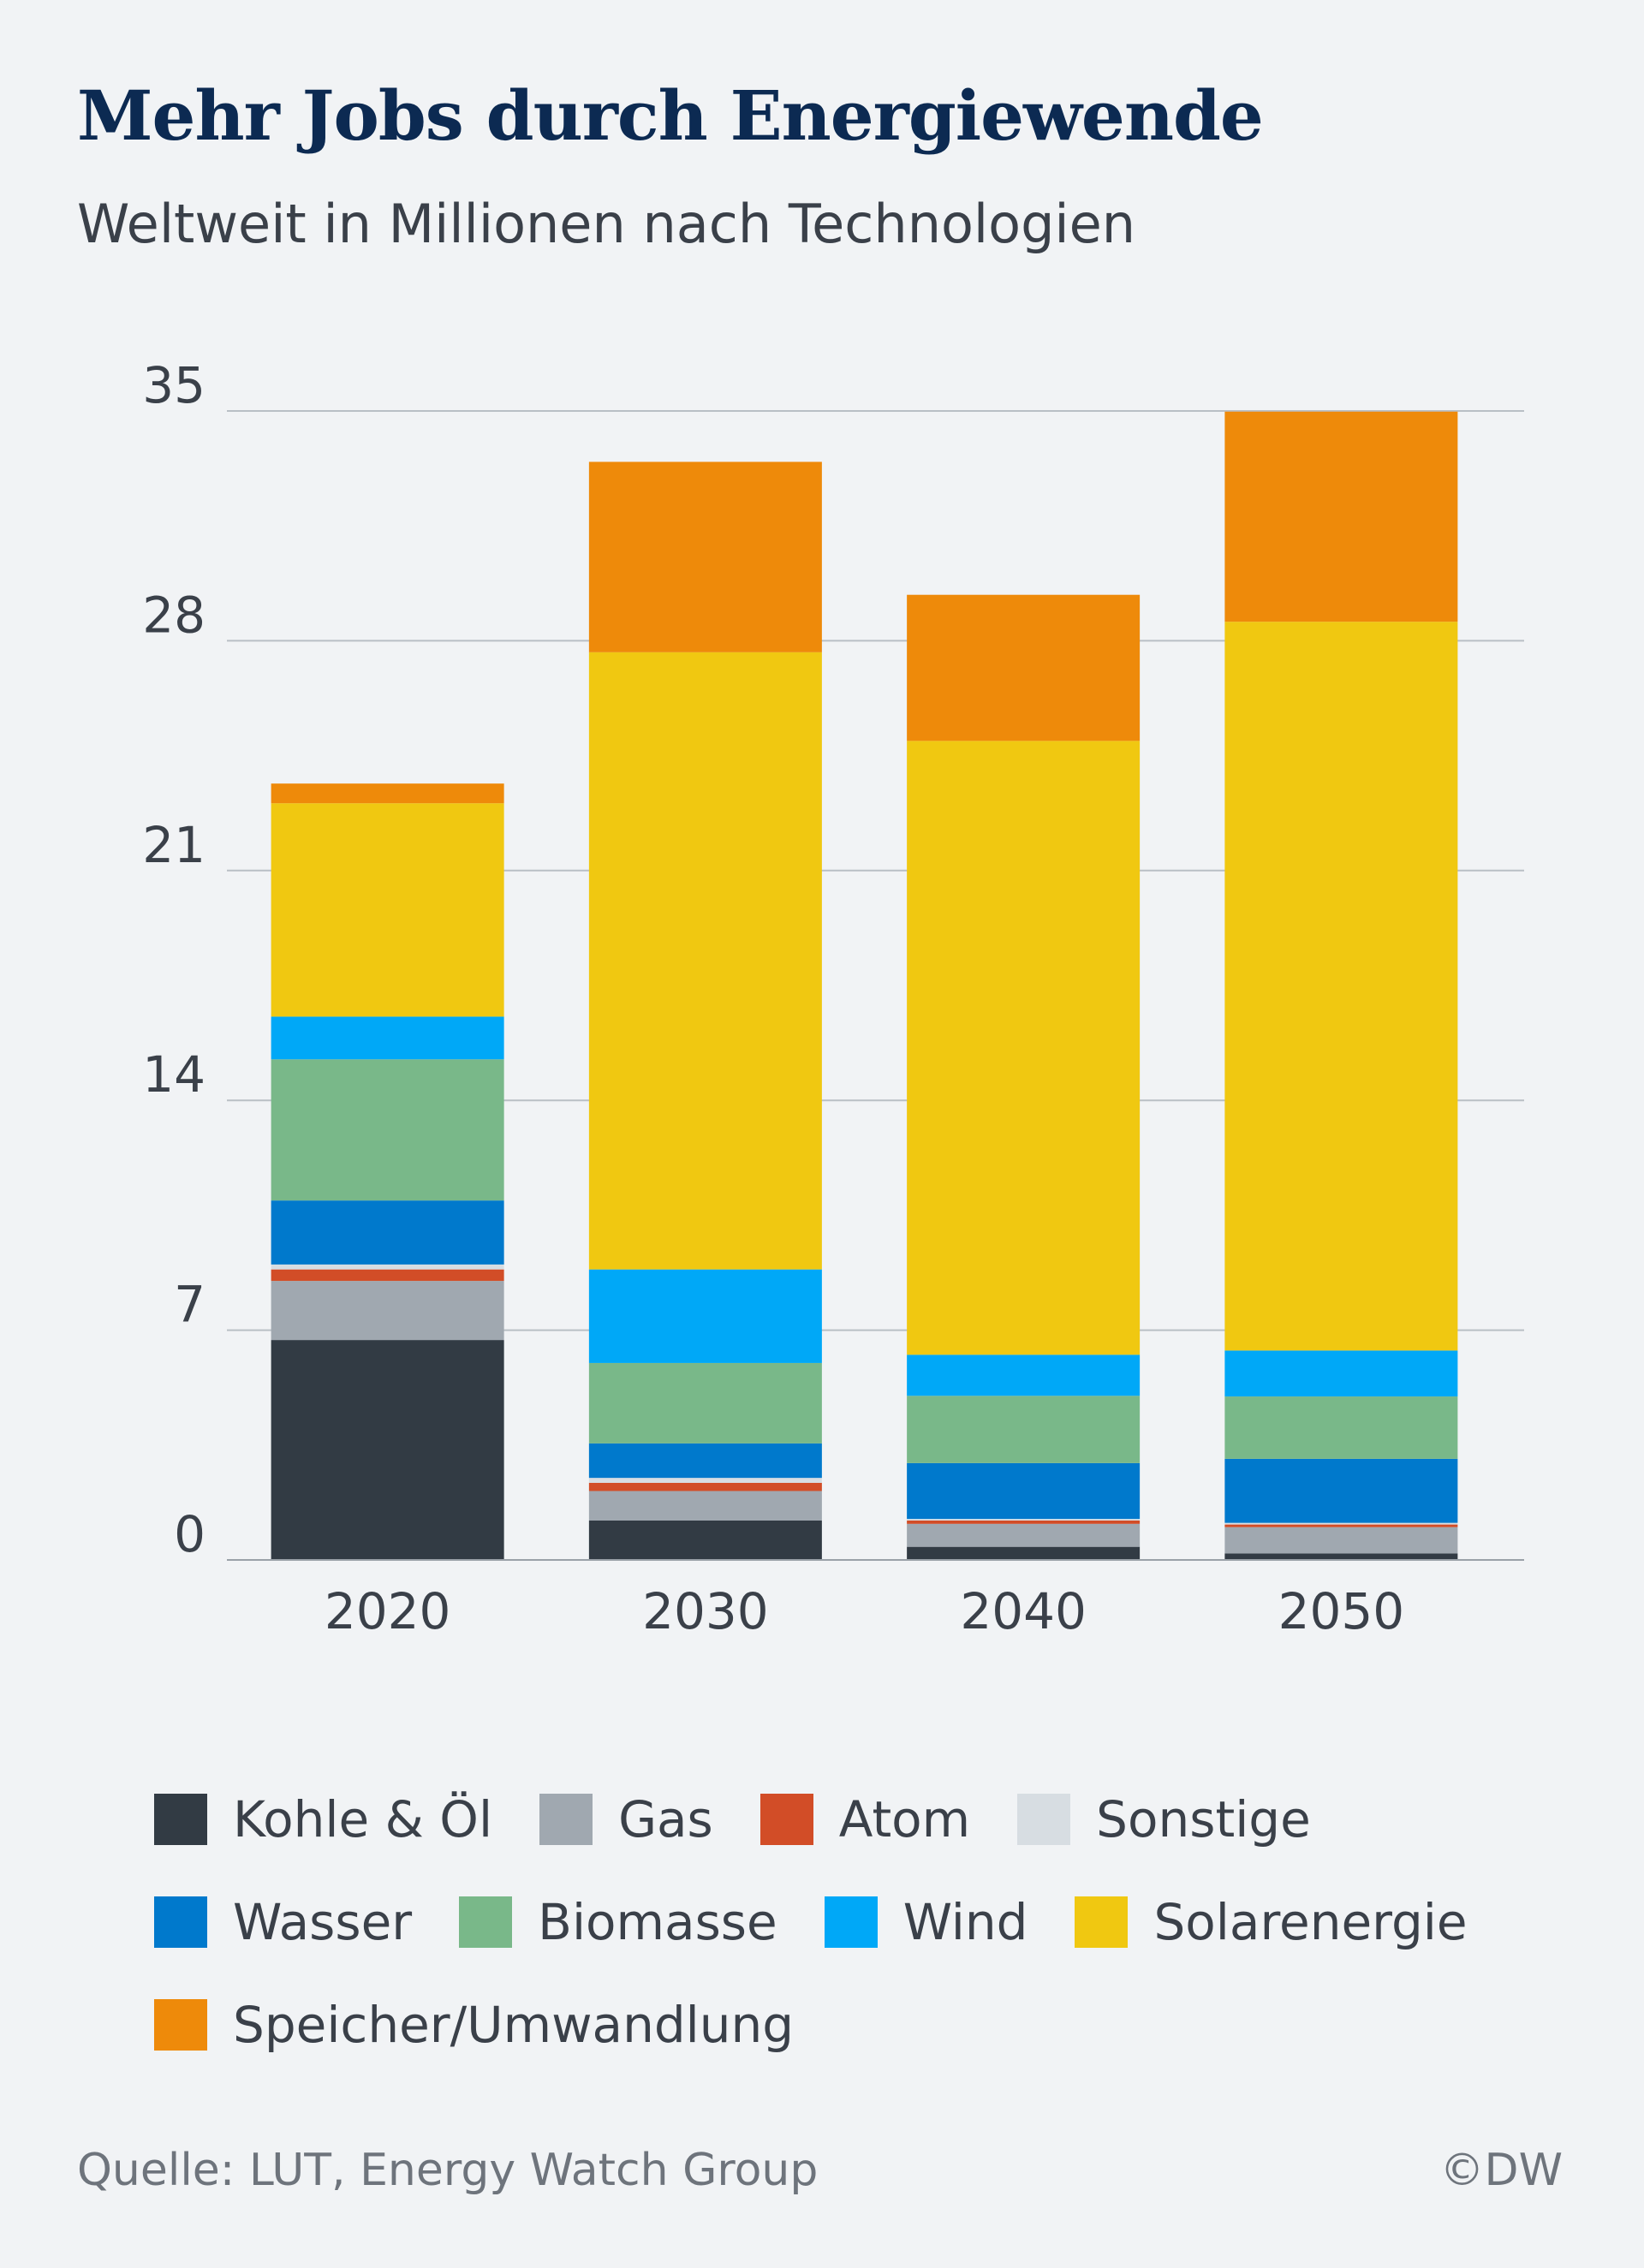  What do you see at coordinates (387, 1232) in the screenshot?
I see `bar-segment-2020-wasser` at bounding box center [387, 1232].